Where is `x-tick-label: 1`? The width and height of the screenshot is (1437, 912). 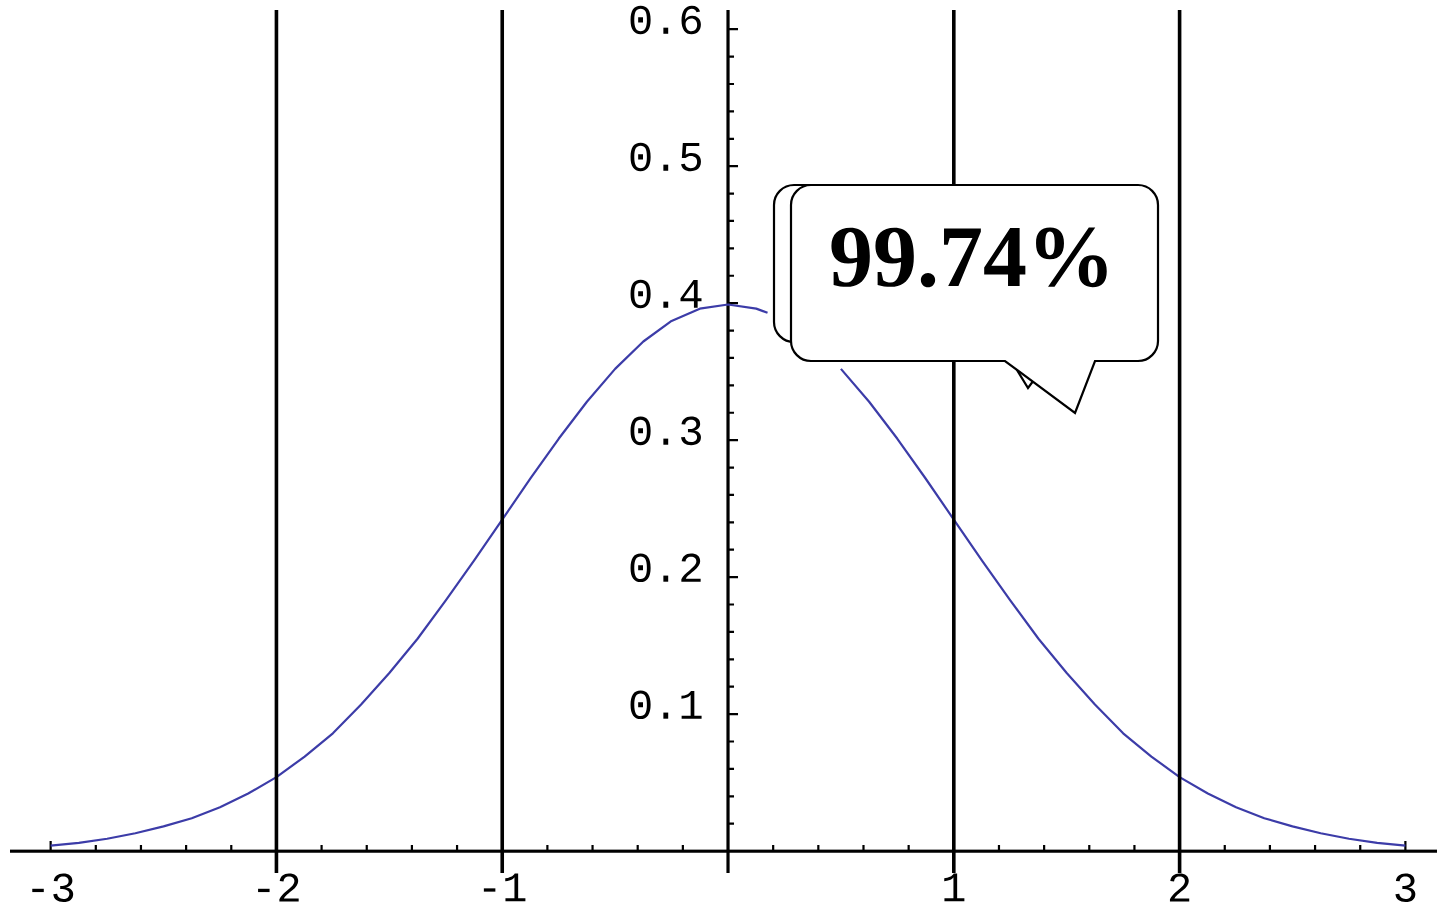 x-tick-label: 1 is located at coordinates (954, 887).